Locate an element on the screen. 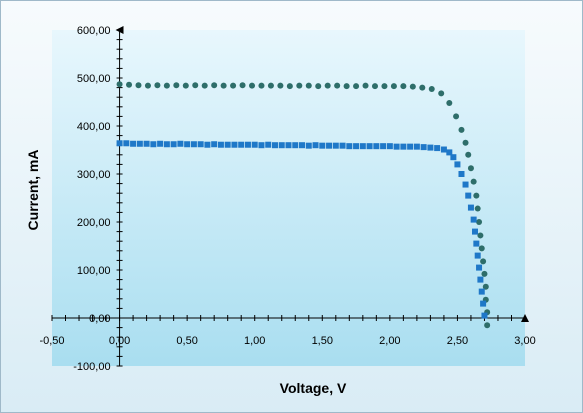 This screenshot has height=413, width=583. y-tick-label: 200,00 is located at coordinates (94, 223).